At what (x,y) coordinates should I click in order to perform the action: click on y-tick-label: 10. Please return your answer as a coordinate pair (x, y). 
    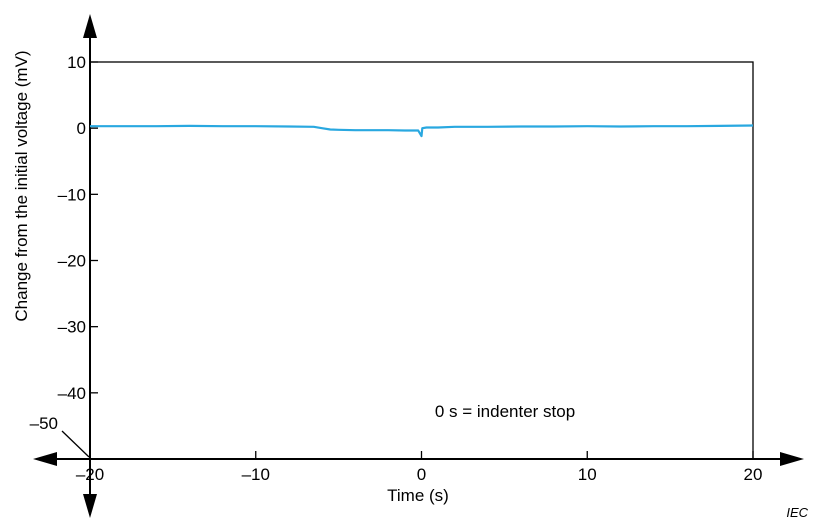
    Looking at the image, I should click on (76, 62).